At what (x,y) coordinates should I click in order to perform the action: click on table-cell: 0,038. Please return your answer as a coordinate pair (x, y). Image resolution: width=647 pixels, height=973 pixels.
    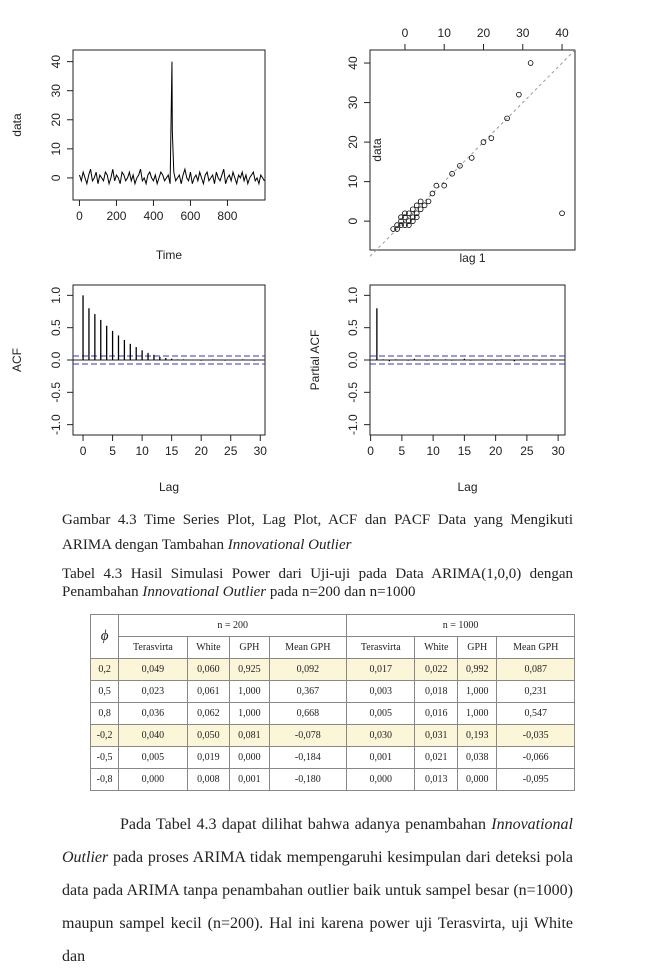
    Looking at the image, I should click on (477, 757).